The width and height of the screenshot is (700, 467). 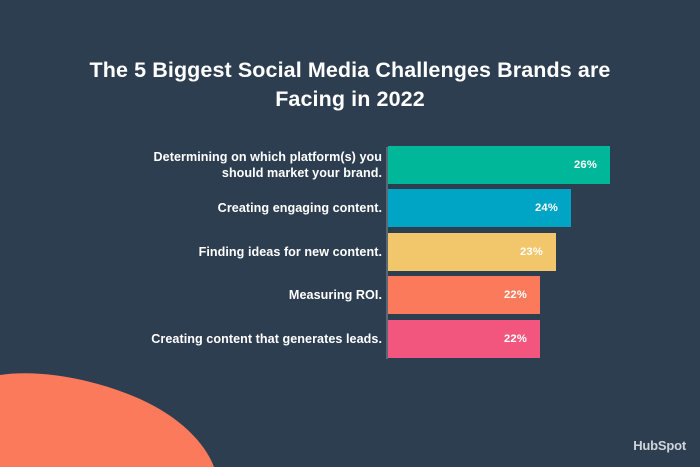 I want to click on hubspot-logo-text: HubSpot, so click(x=659, y=445).